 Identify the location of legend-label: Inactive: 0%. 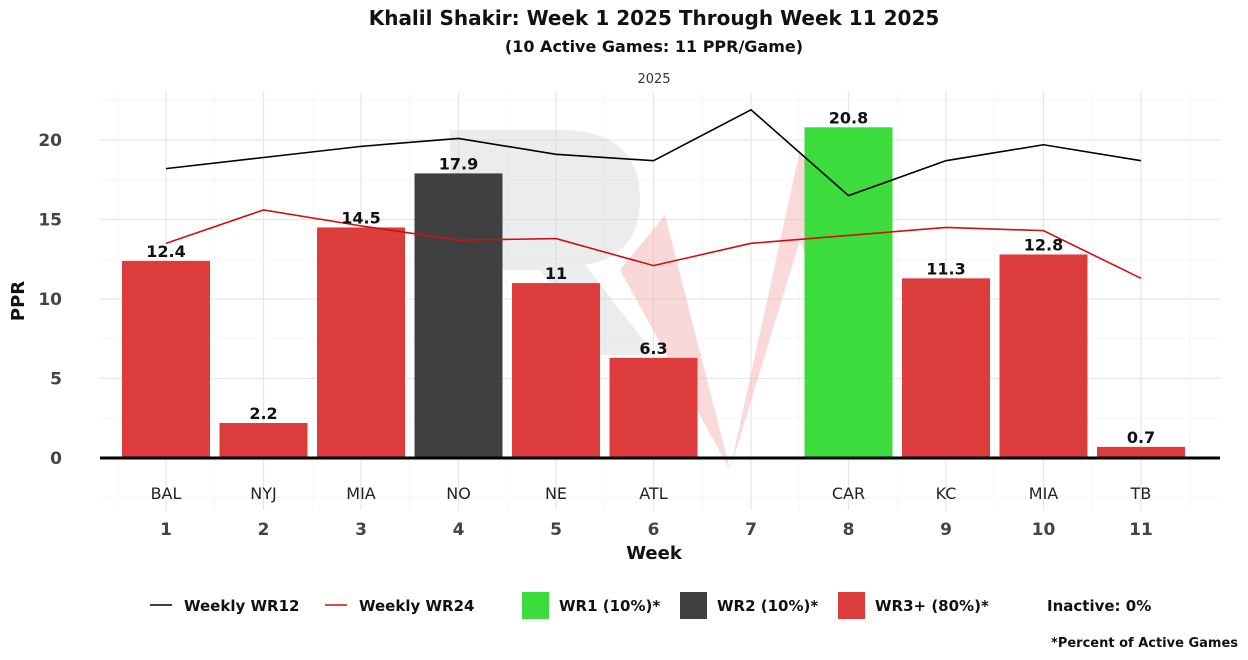
(1099, 606).